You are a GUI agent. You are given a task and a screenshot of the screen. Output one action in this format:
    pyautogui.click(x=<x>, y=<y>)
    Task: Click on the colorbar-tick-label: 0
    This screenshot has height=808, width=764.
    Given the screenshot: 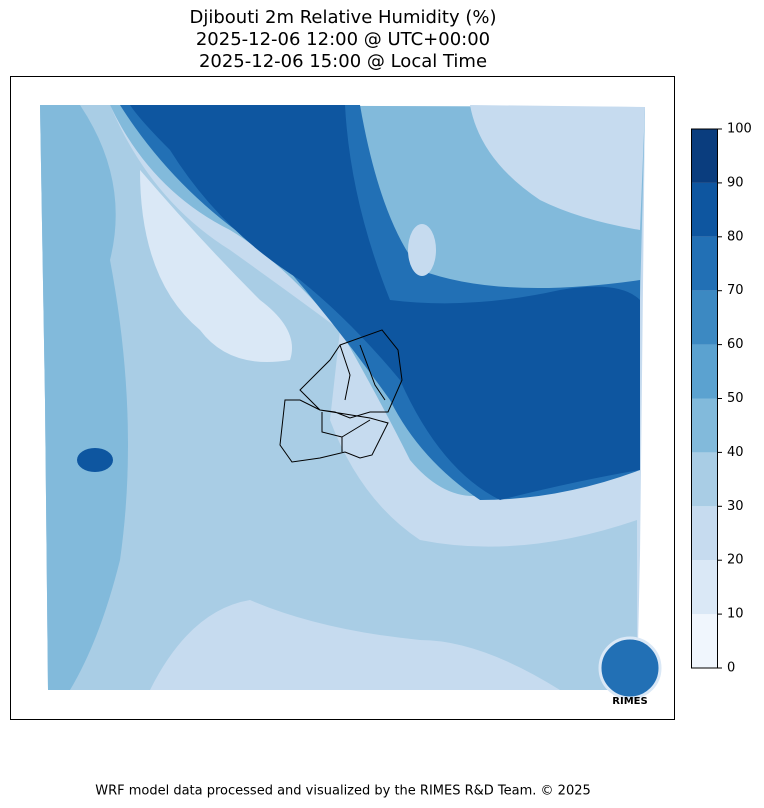 What is the action you would take?
    pyautogui.click(x=731, y=668)
    